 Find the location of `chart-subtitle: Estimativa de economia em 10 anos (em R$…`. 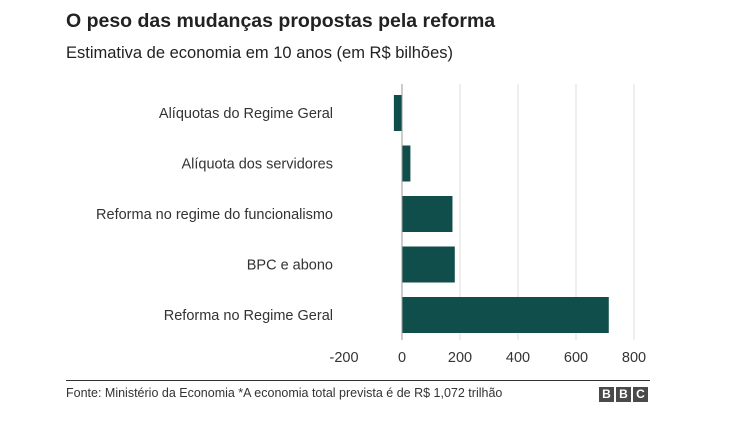

chart-subtitle: Estimativa de economia em 10 anos (em R$… is located at coordinates (260, 53).